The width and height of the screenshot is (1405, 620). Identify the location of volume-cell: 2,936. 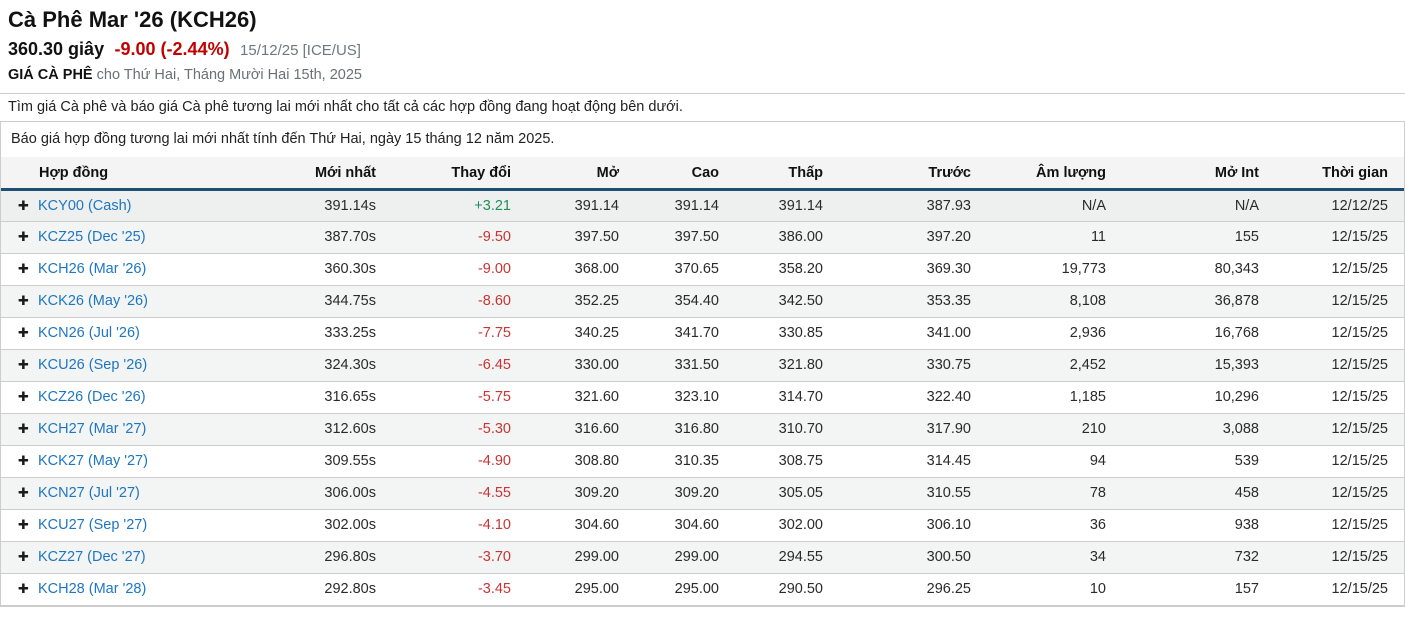
(1046, 333).